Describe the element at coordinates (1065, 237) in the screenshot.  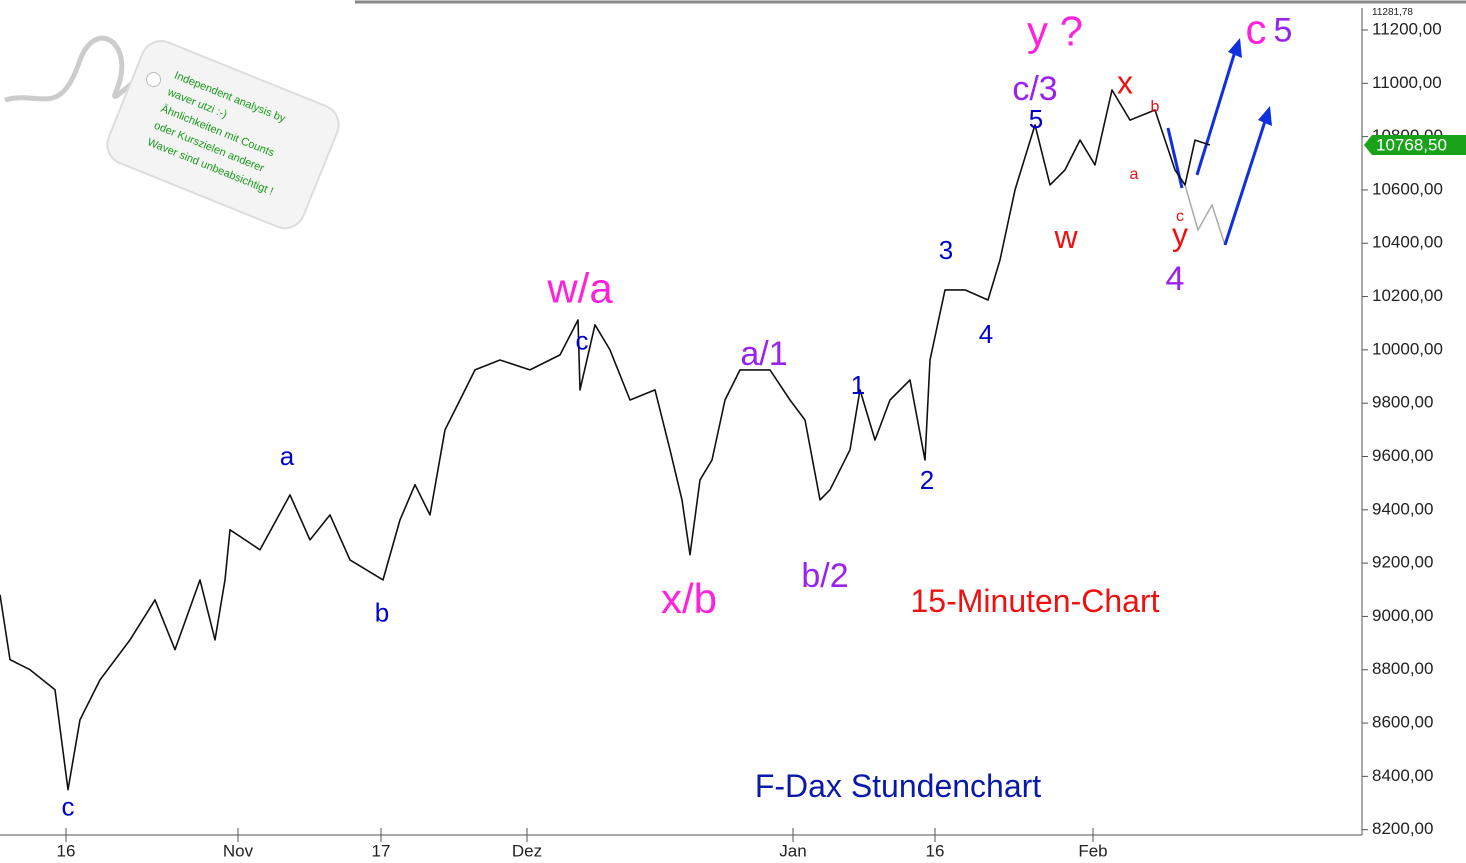
I see `wave-label: w` at that location.